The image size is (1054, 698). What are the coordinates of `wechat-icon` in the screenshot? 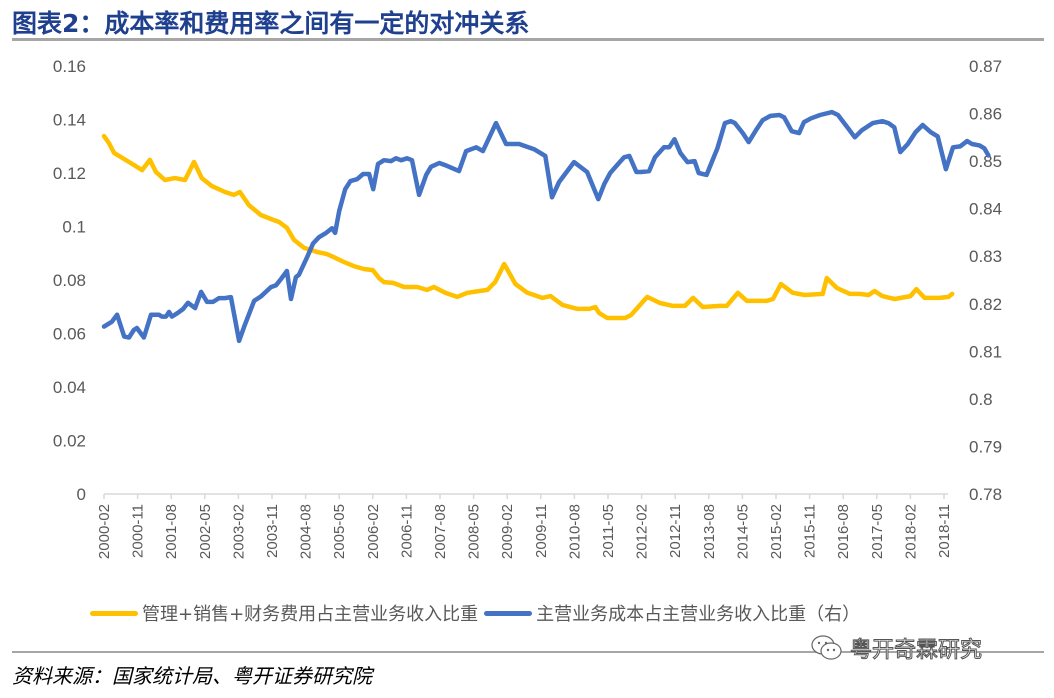 It's located at (826, 647).